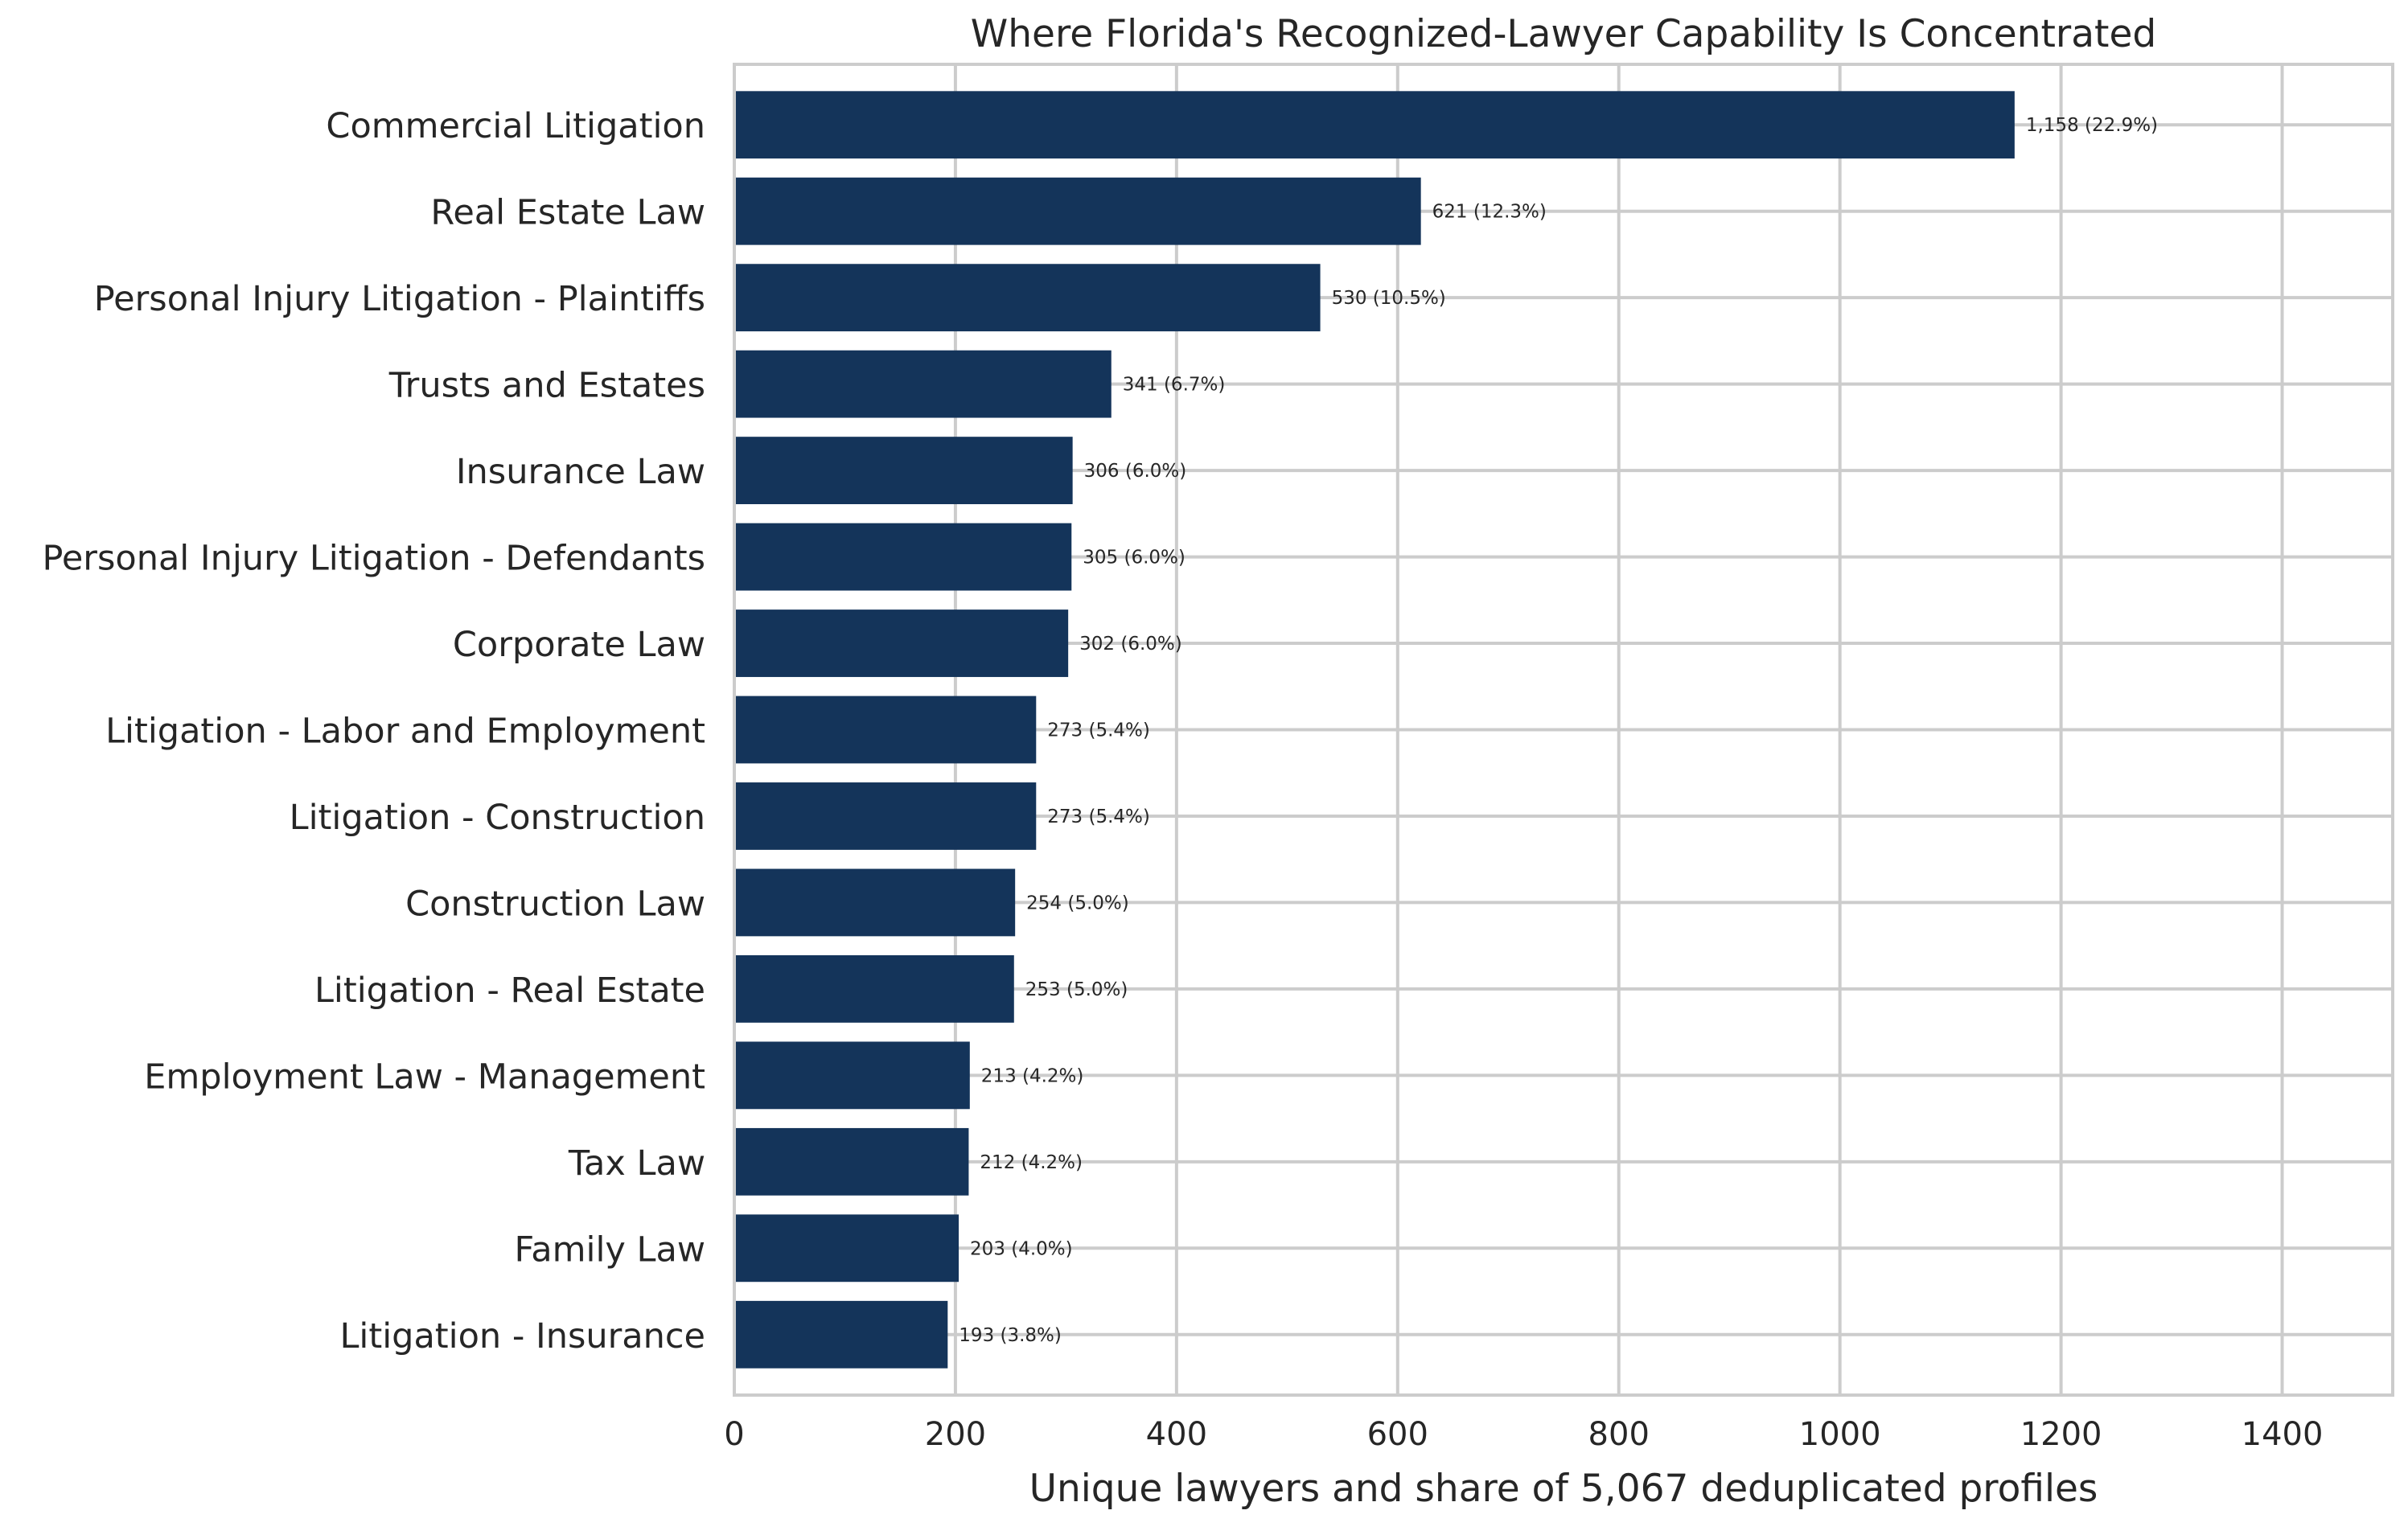  What do you see at coordinates (546, 386) in the screenshot?
I see `y-tick-label: Trusts and Estates` at bounding box center [546, 386].